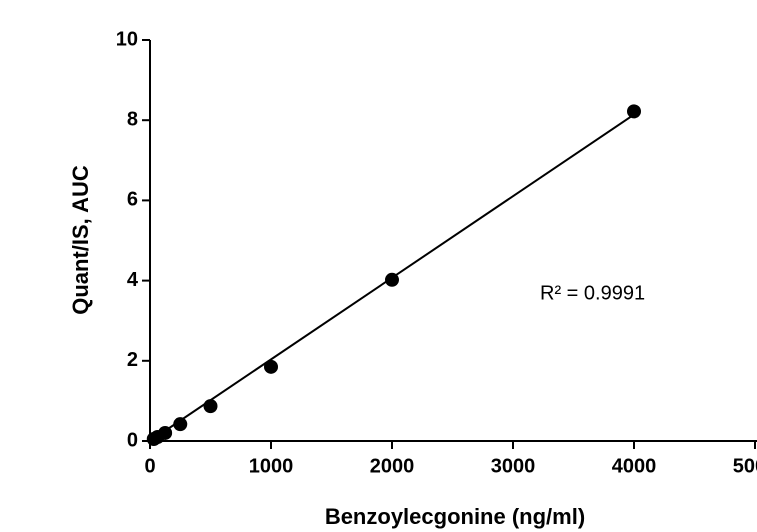 The image size is (757, 532). What do you see at coordinates (133, 280) in the screenshot?
I see `y-tick-label: 4` at bounding box center [133, 280].